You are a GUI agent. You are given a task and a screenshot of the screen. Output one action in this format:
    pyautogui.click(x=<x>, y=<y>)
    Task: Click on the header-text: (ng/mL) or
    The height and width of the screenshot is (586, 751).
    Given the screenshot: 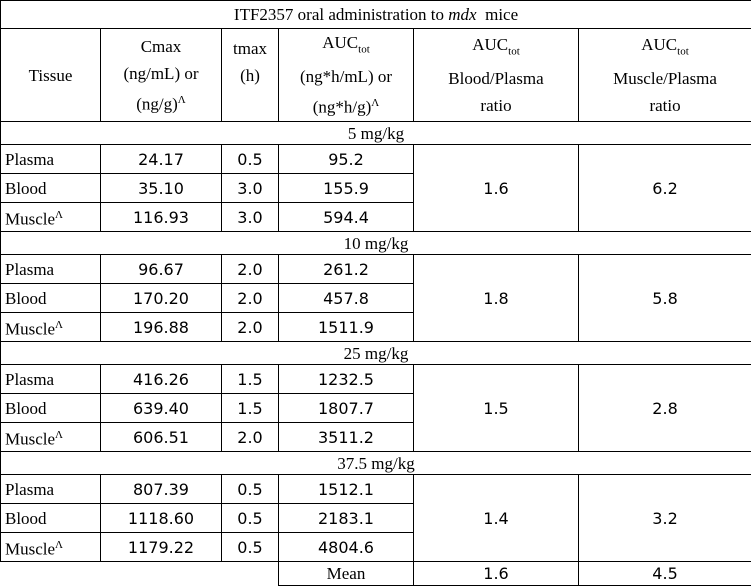 What is the action you would take?
    pyautogui.click(x=160, y=73)
    